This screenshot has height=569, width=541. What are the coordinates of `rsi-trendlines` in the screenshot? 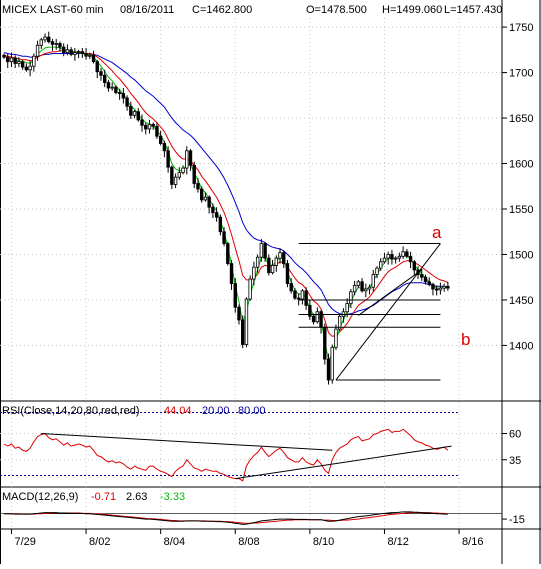 It's located at (246, 456).